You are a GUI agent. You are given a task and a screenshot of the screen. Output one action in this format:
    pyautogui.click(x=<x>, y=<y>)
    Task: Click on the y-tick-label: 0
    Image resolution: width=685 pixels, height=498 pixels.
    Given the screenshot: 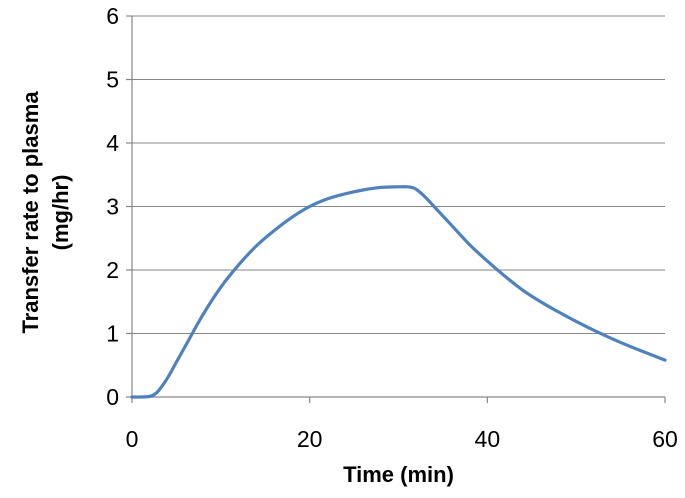 What is the action you would take?
    pyautogui.click(x=112, y=397)
    